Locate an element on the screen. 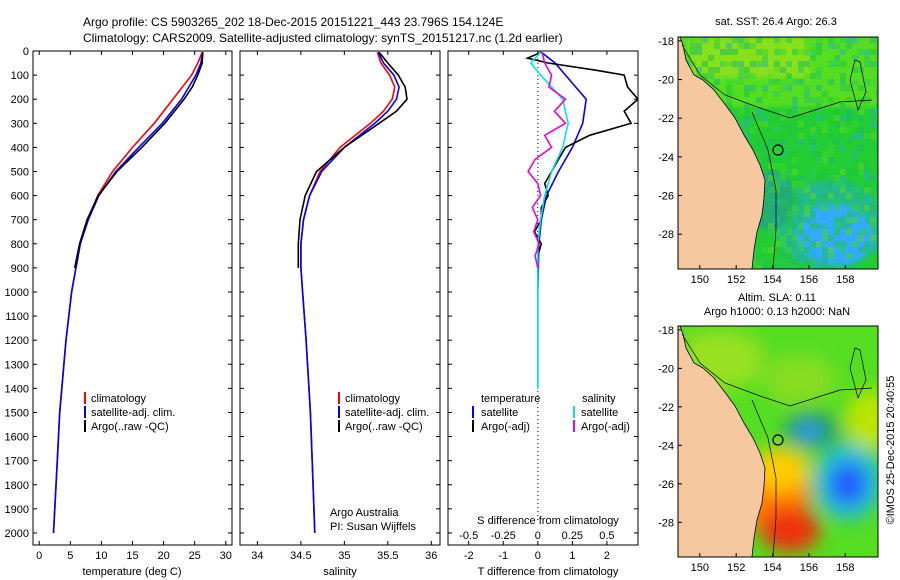 The height and width of the screenshot is (580, 900). s-tick-label: -0.5 is located at coordinates (468, 536).